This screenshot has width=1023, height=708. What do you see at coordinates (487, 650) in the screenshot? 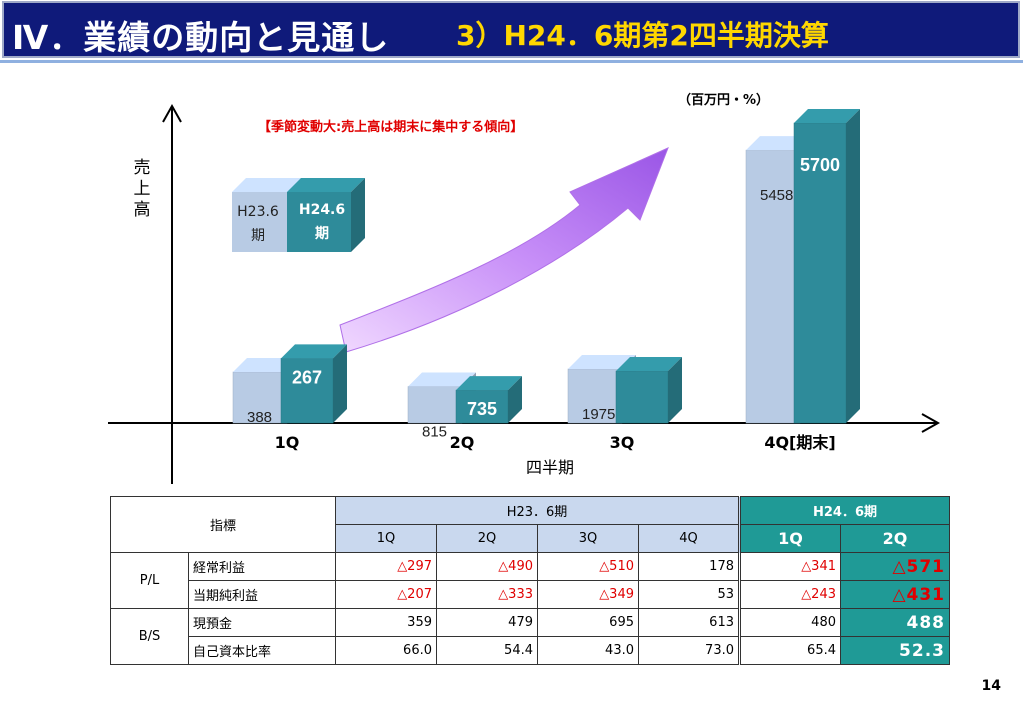
I see `cell: 54.4` at bounding box center [487, 650].